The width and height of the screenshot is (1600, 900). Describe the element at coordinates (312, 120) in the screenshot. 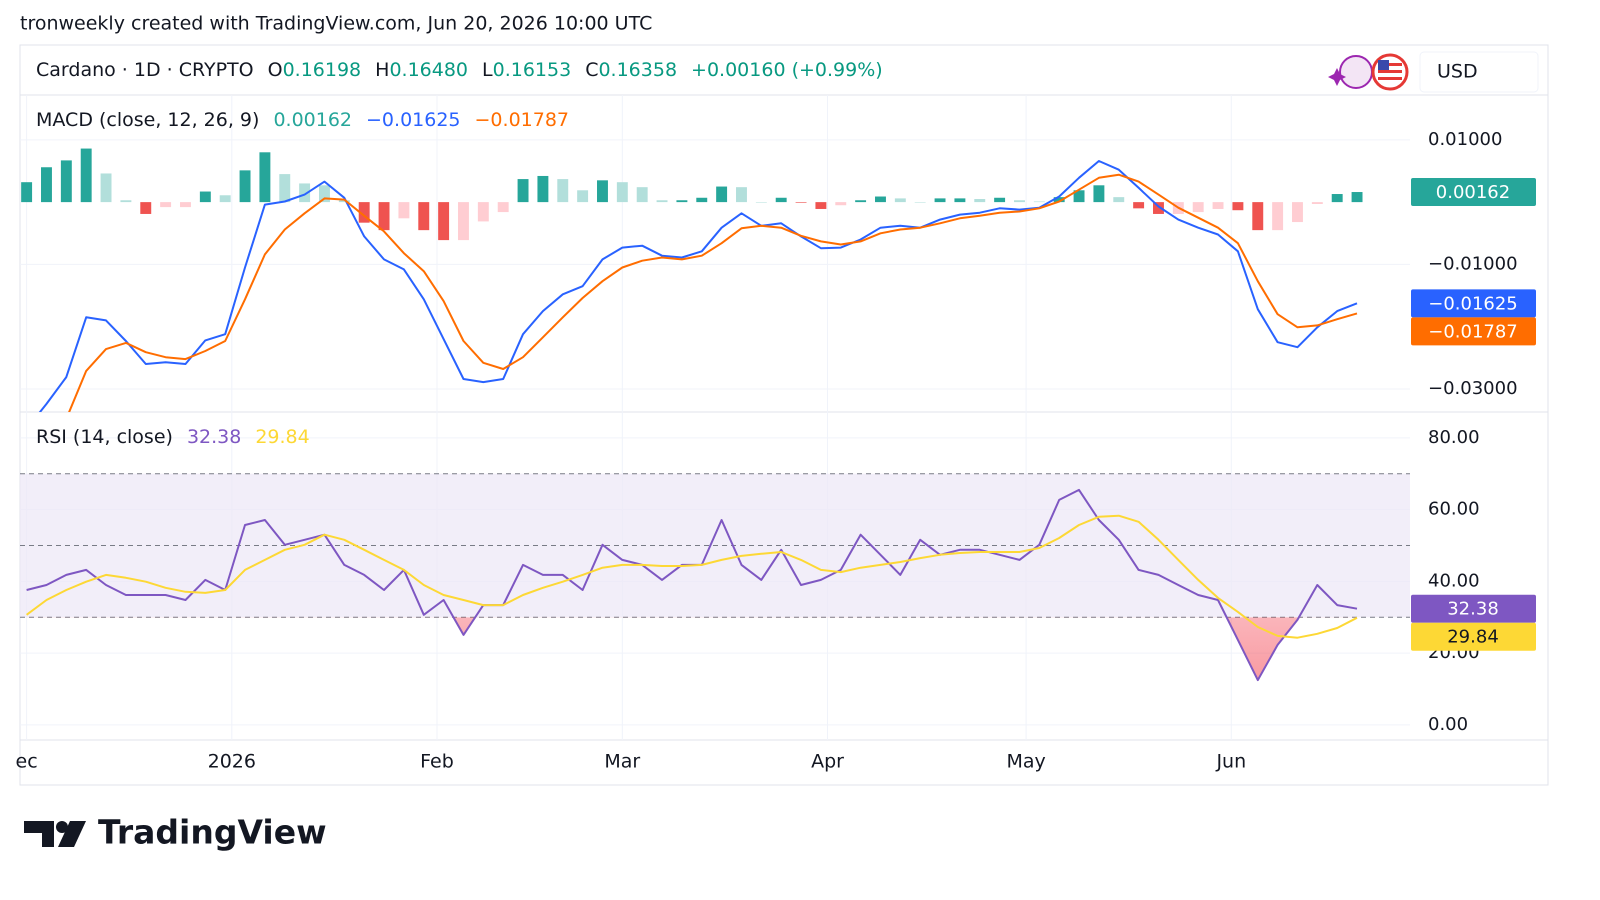

I see `legend-value: 0.00162` at that location.